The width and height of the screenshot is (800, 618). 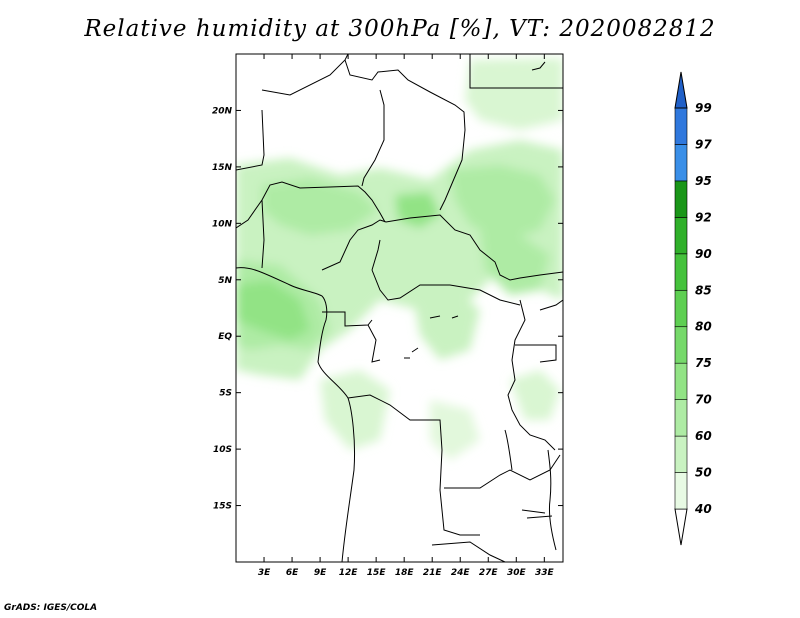 What do you see at coordinates (489, 573) in the screenshot?
I see `lon-tick-label: 27E` at bounding box center [489, 573].